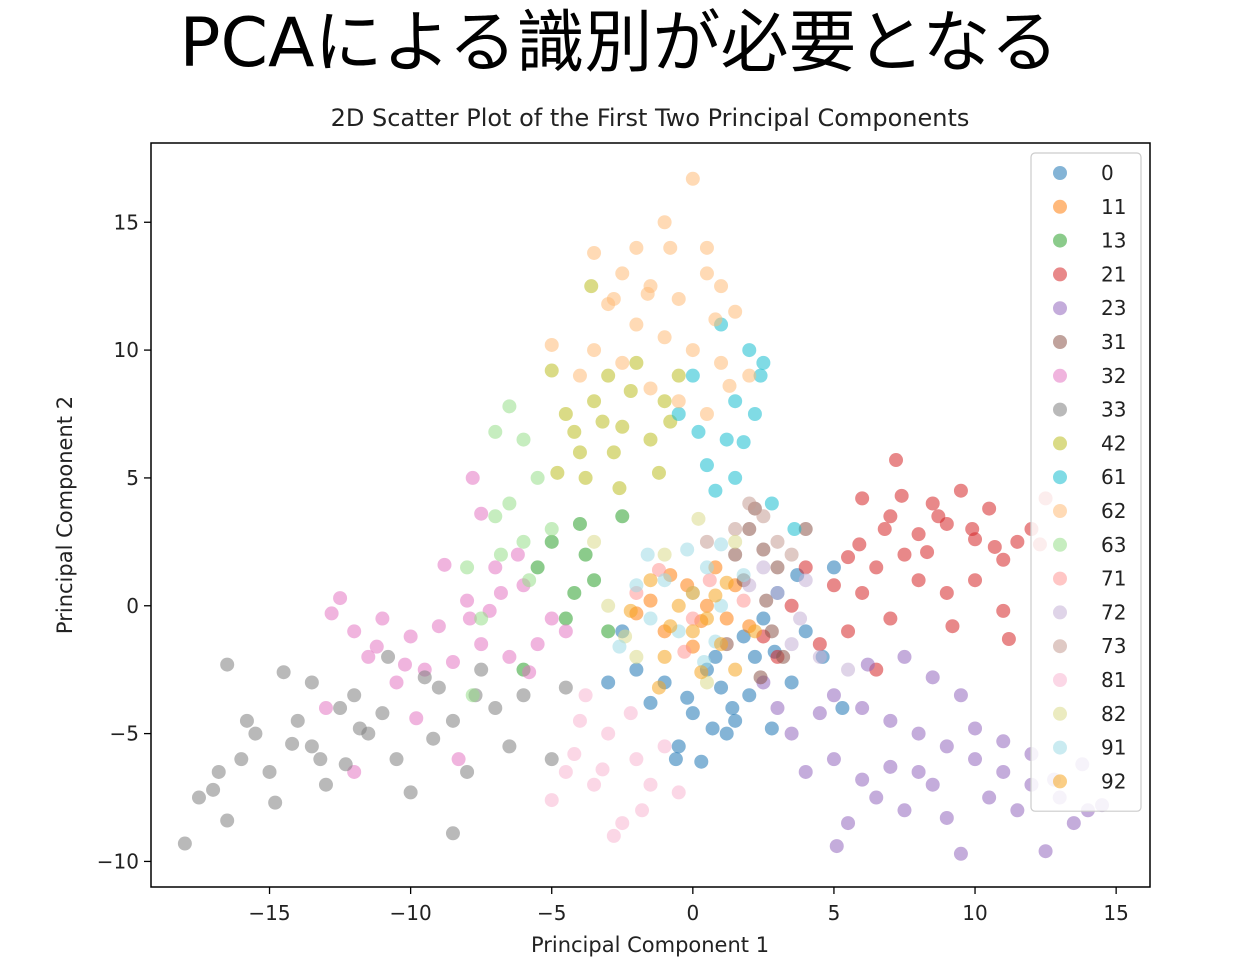 Image resolution: width=1238 pixels, height=971 pixels. I want to click on y-tick-label: 0, so click(132, 606).